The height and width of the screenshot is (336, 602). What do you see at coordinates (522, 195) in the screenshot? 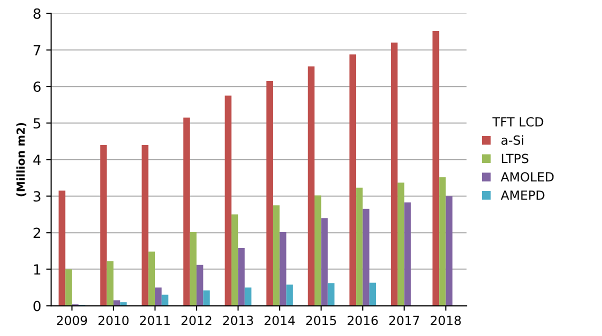
I see `legend-label: AMEPD` at bounding box center [522, 195].